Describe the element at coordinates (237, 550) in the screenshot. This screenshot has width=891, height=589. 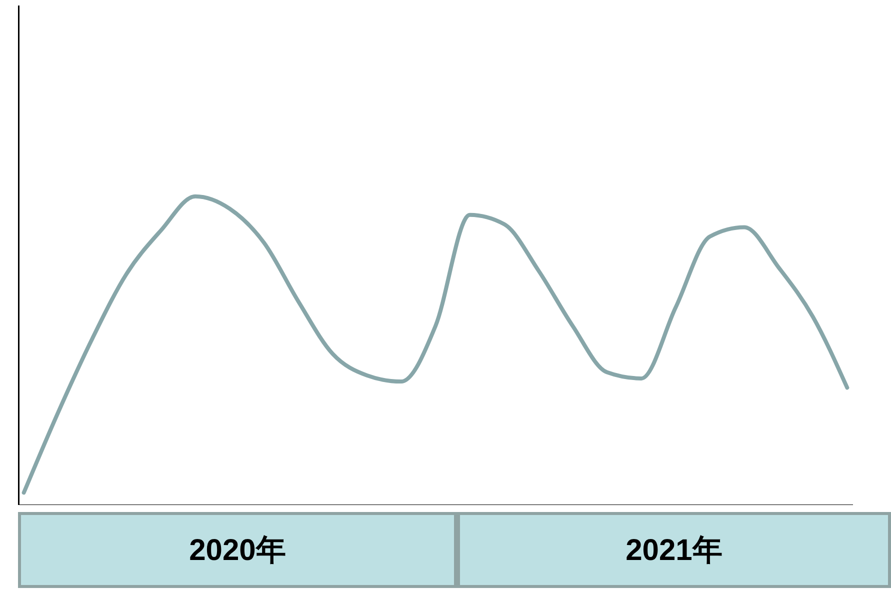
I see `text: 2020年` at that location.